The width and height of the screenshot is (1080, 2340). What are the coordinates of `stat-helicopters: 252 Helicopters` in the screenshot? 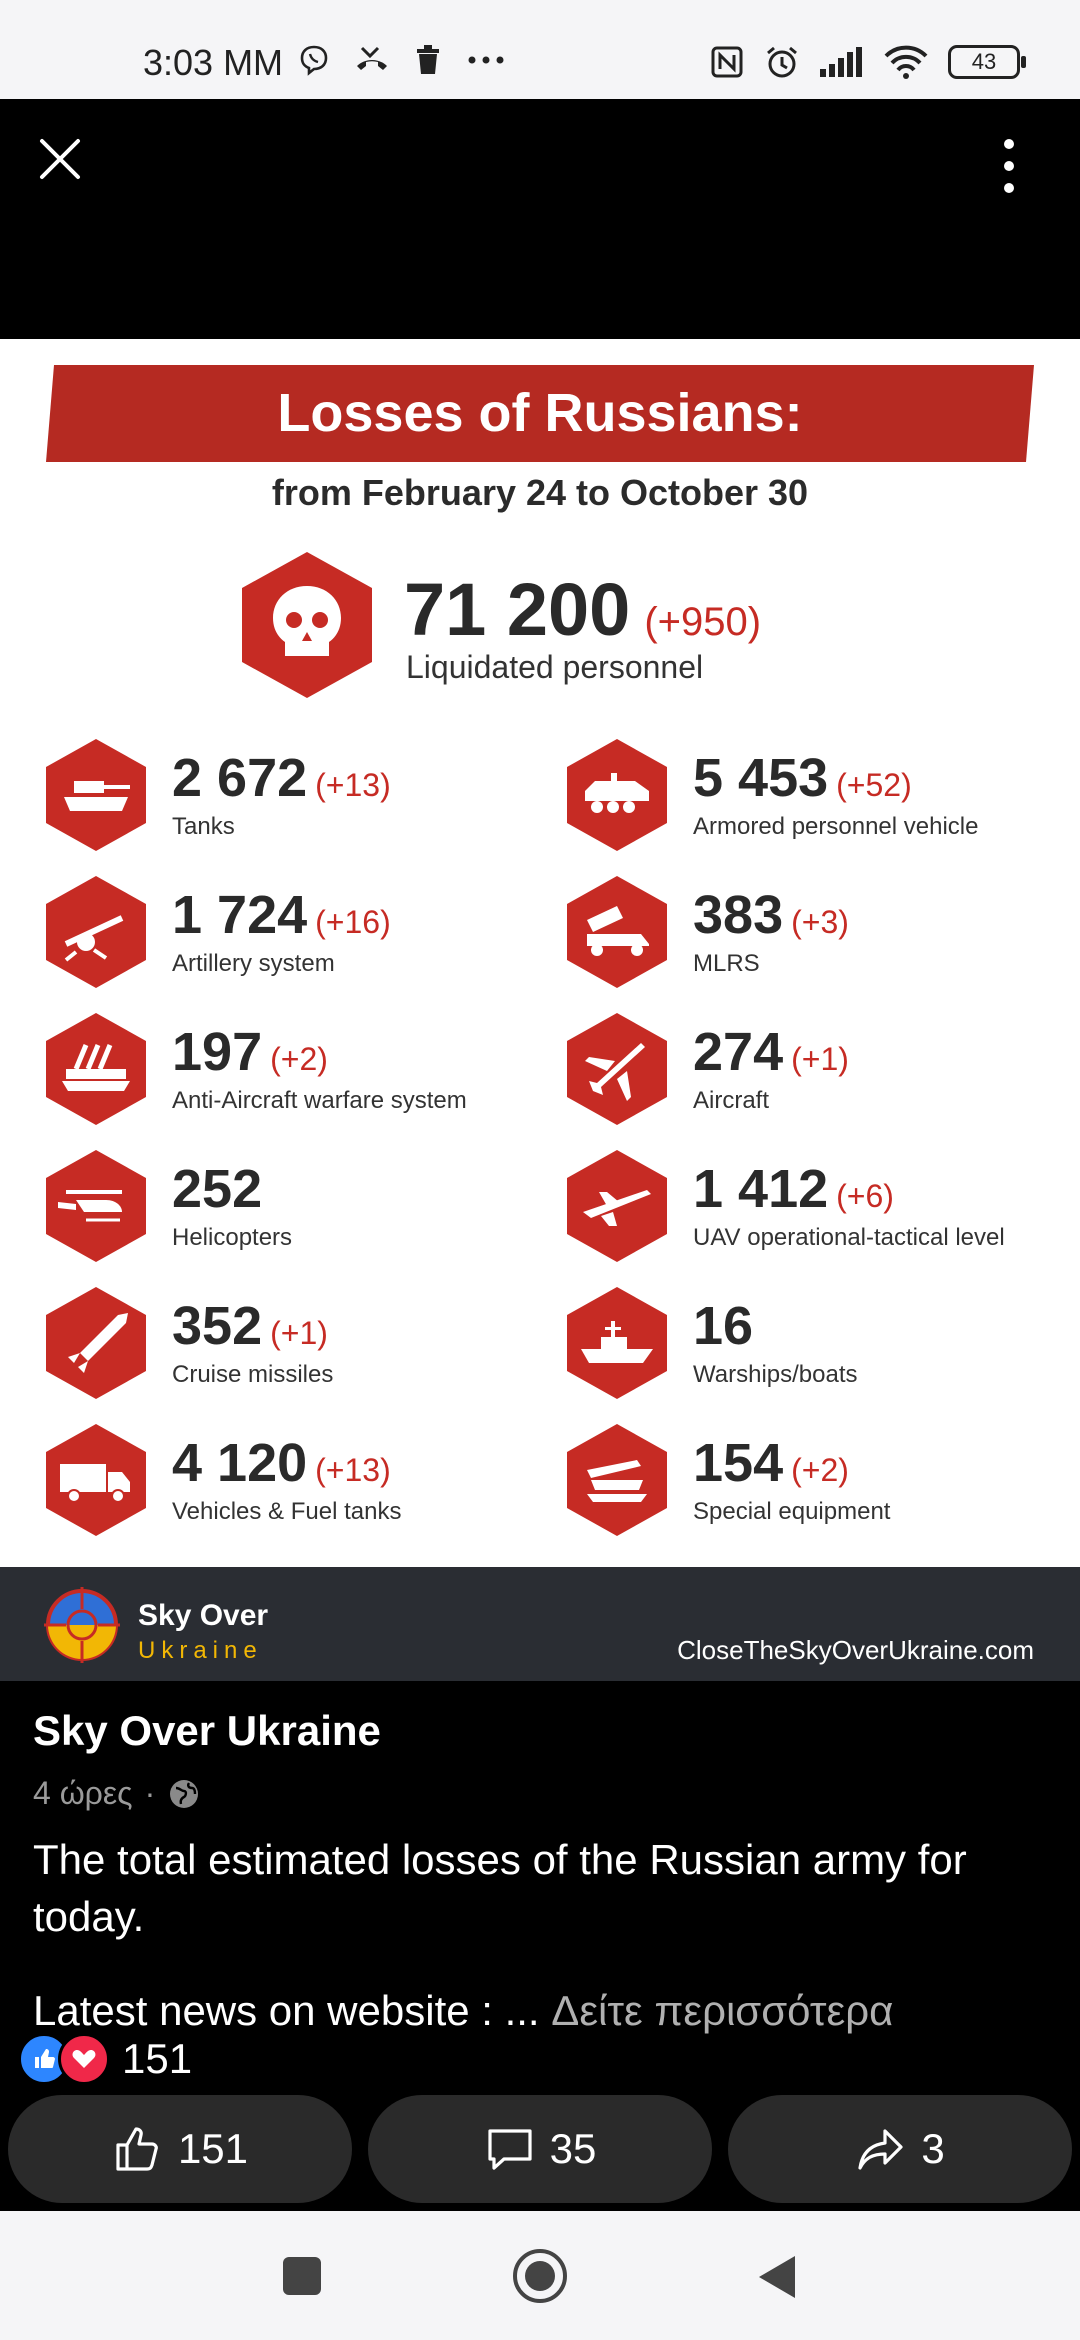 It's located at (296, 1210).